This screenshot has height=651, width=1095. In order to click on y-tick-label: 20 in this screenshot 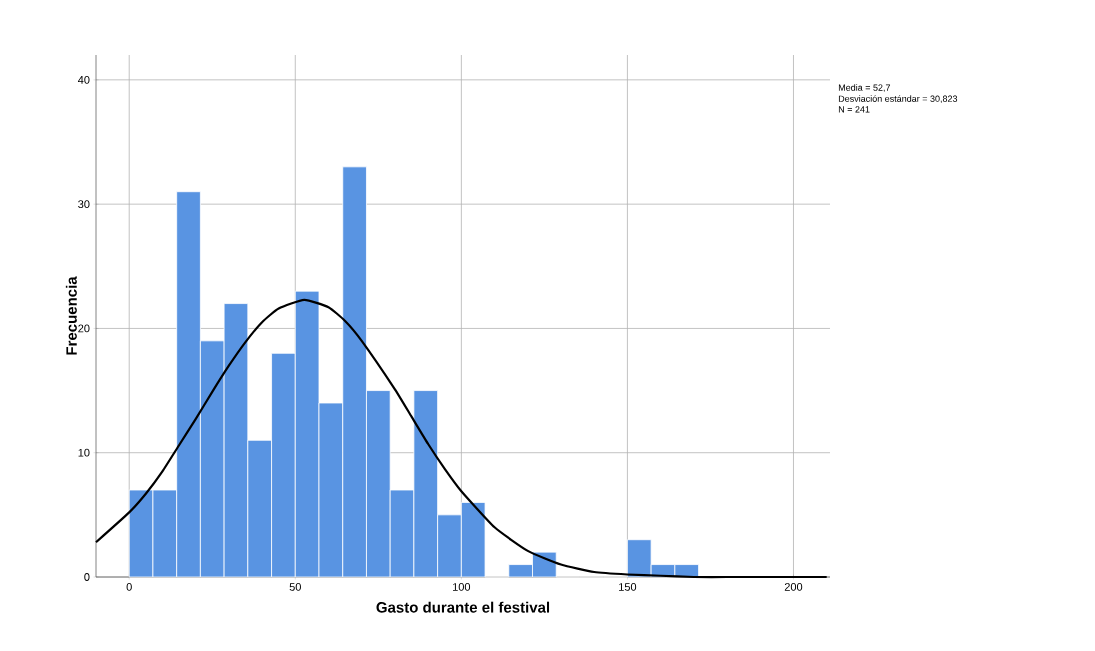, I will do `click(84, 328)`.